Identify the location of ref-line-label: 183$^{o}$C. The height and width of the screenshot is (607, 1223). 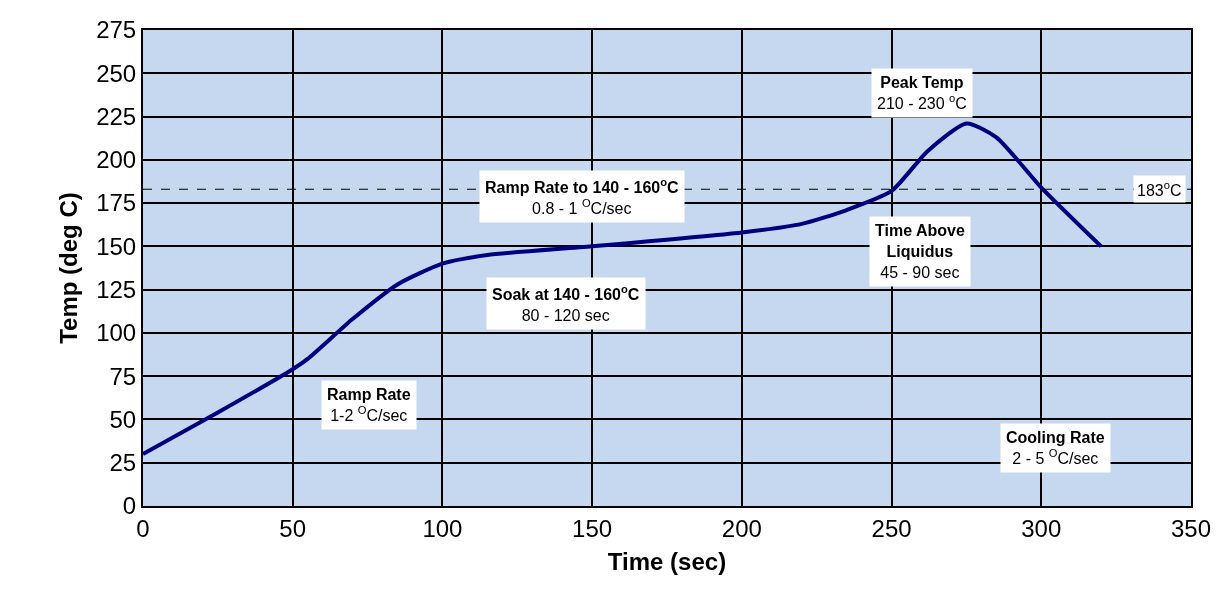
(1159, 189).